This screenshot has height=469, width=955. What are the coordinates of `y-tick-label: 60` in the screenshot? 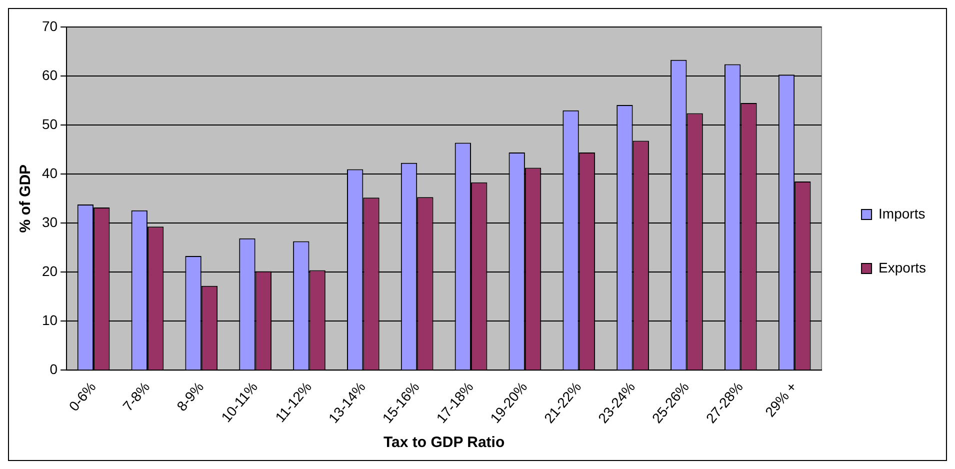 It's located at (50, 74).